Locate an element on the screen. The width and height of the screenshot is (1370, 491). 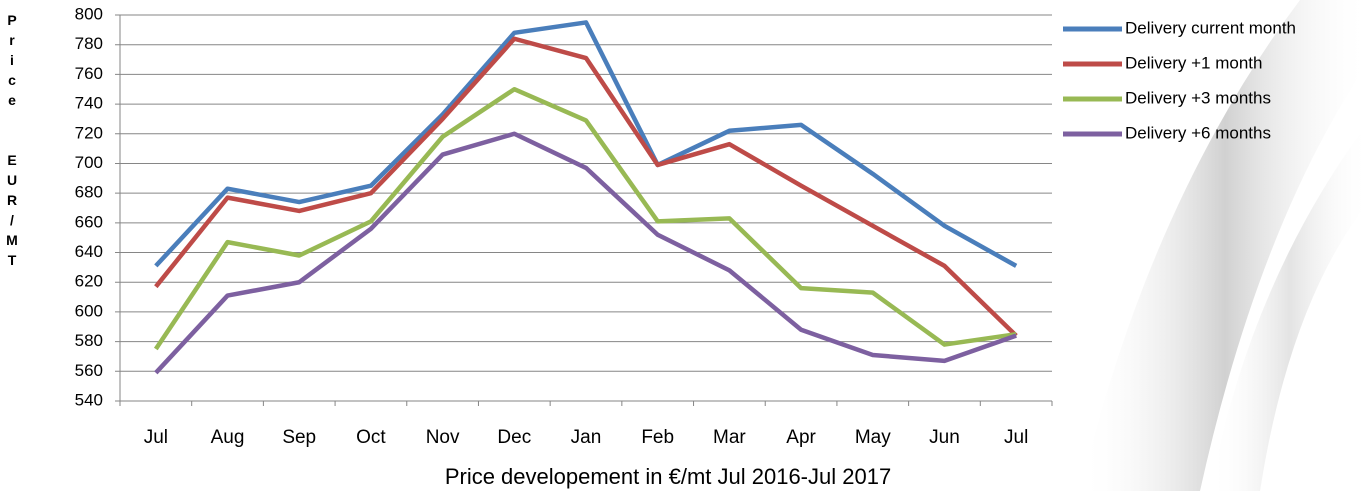
y-tick-label: 580 is located at coordinates (89, 340).